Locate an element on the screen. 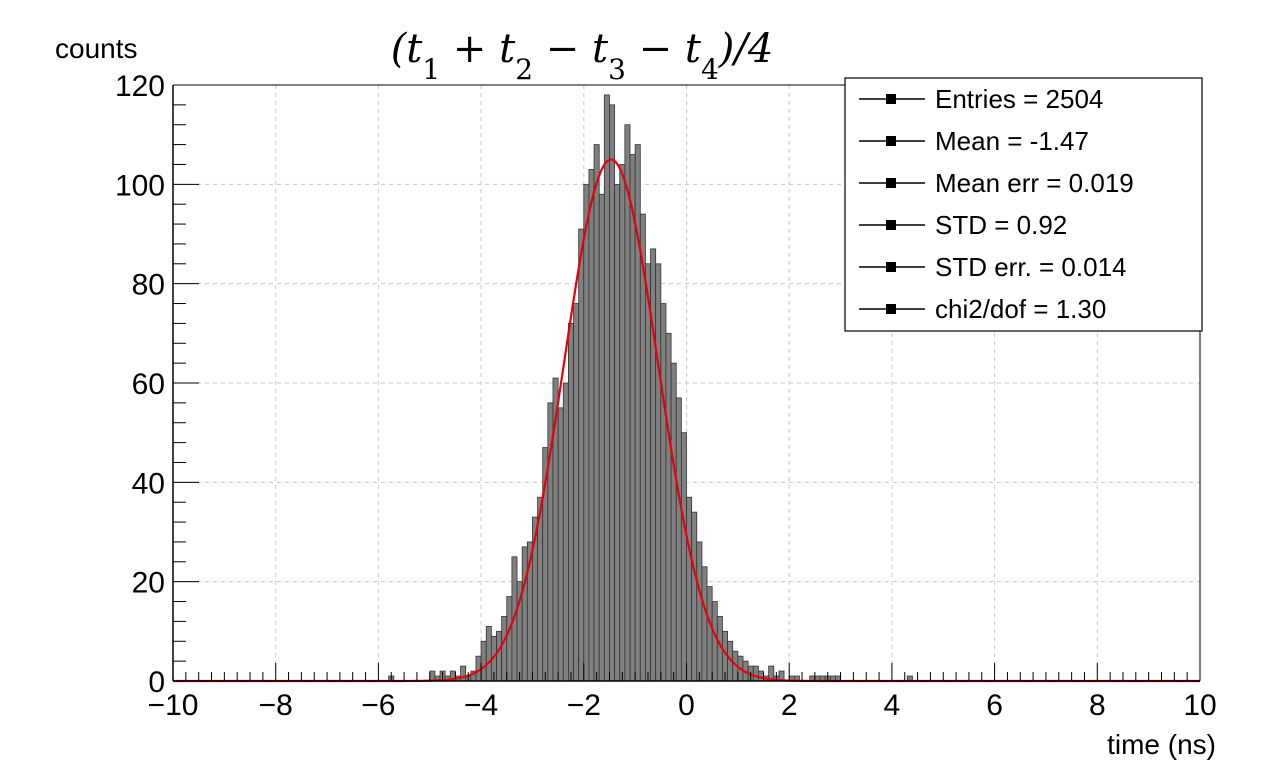 The image size is (1282, 784). x-tick-label: −4 is located at coordinates (481, 705).